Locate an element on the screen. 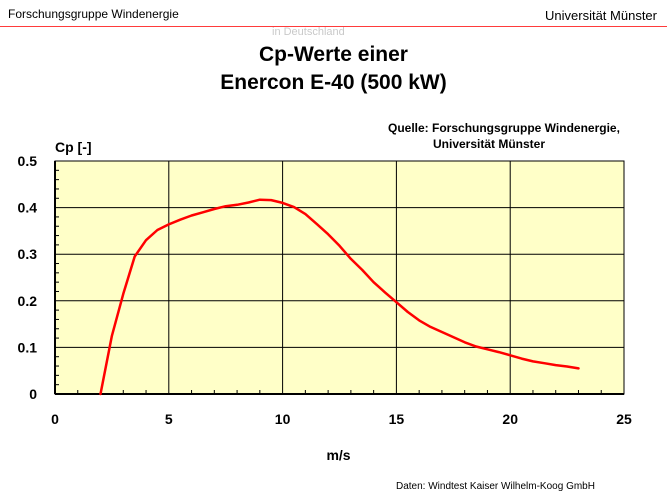 The width and height of the screenshot is (667, 500). y-tick-label: 0 is located at coordinates (33, 394).